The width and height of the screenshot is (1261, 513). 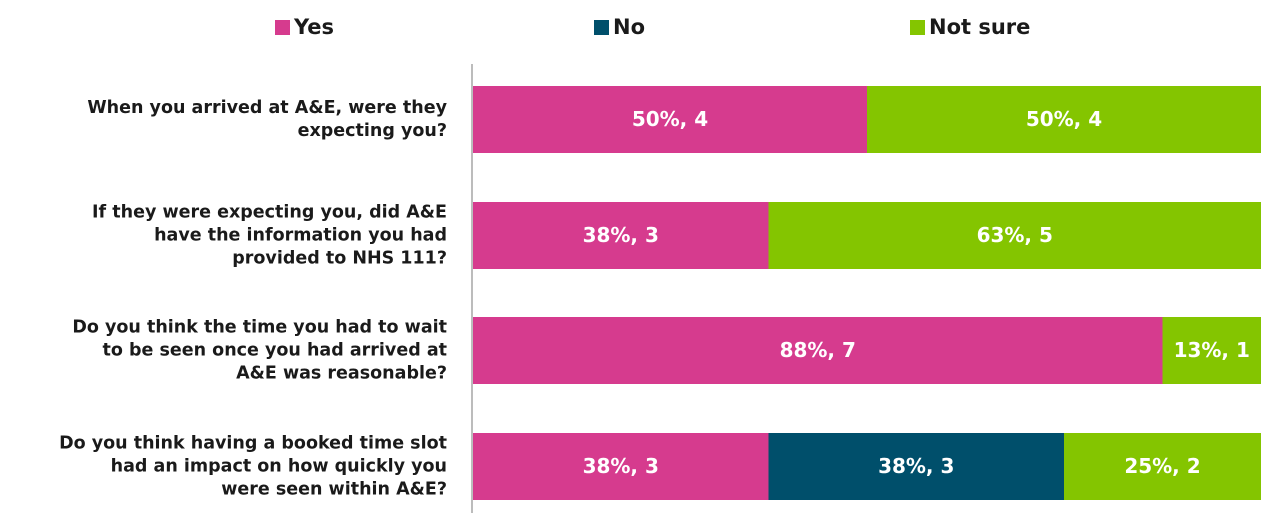 What do you see at coordinates (313, 27) in the screenshot?
I see `legend-label-0: Yes` at bounding box center [313, 27].